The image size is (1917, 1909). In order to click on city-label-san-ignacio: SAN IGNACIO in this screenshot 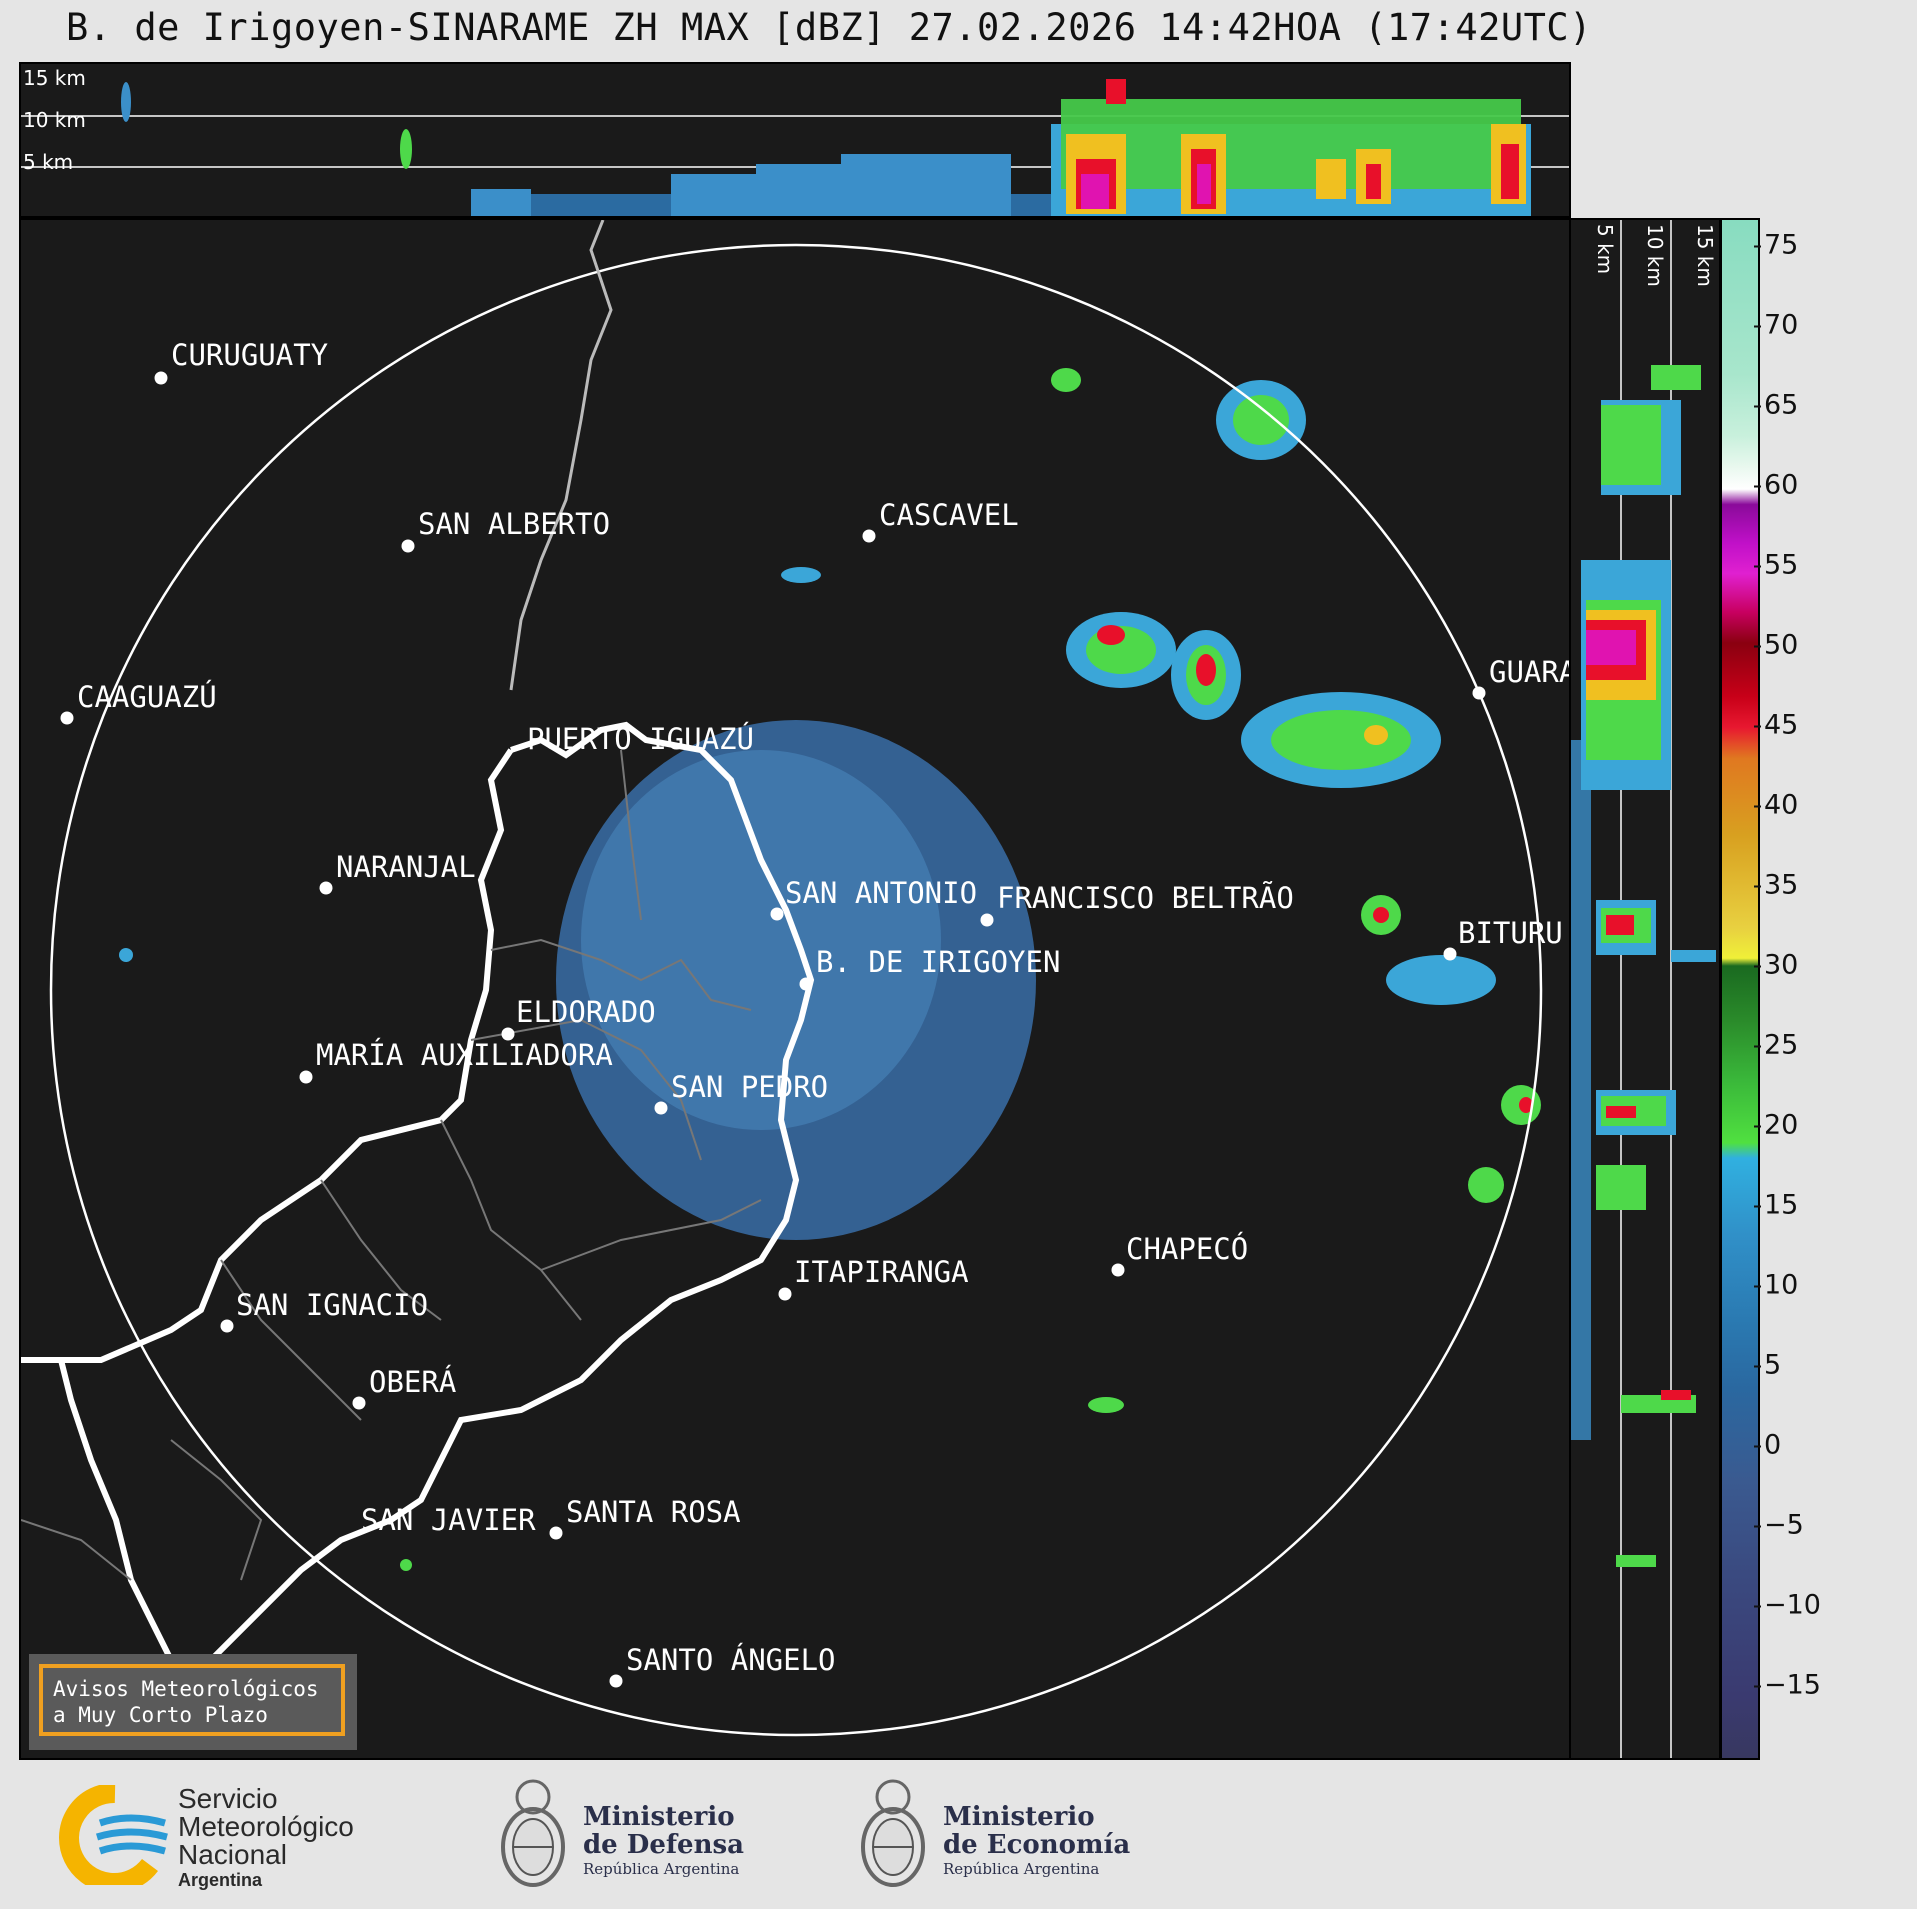, I will do `click(332, 1305)`.